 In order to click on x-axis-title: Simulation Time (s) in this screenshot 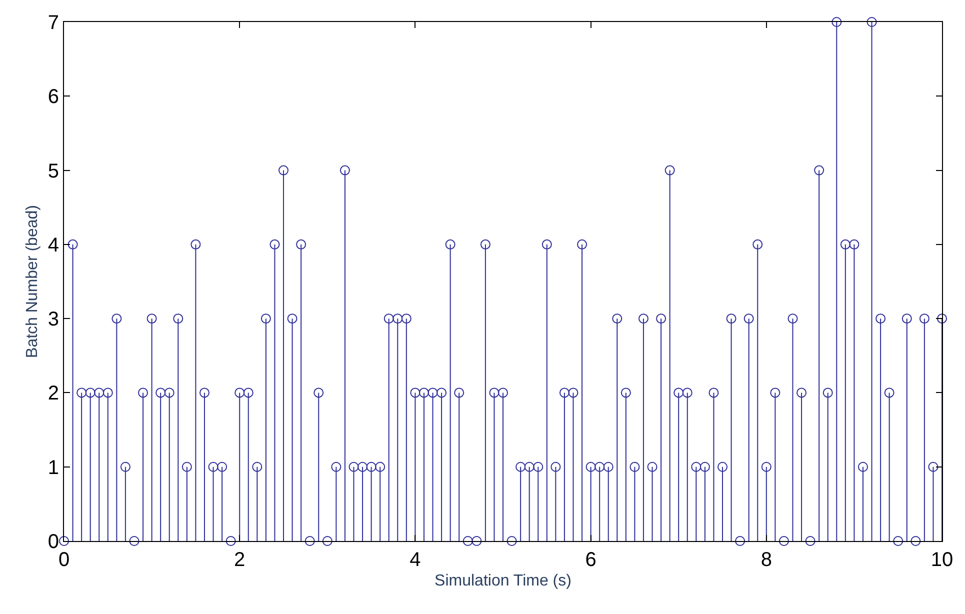, I will do `click(503, 581)`.